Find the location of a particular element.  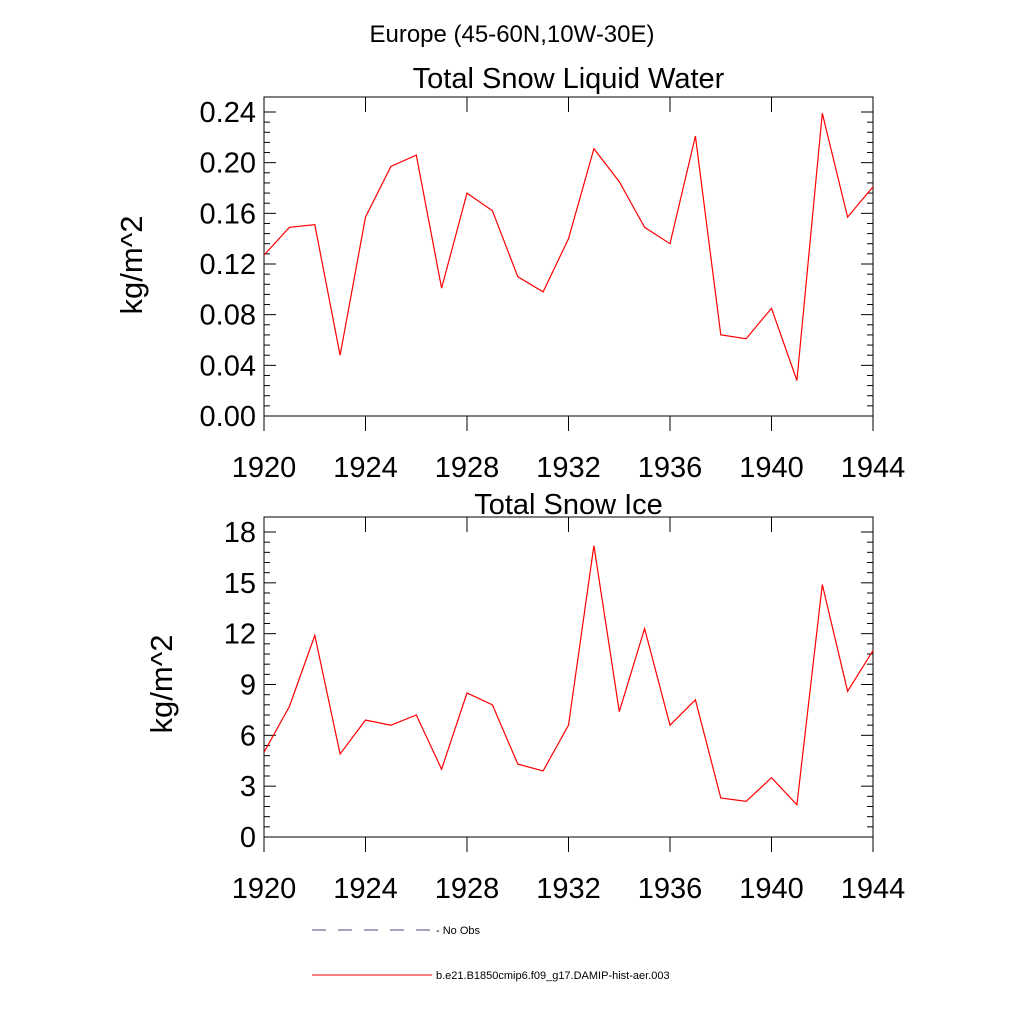

panel-title: Total Snow Ice is located at coordinates (568, 505).